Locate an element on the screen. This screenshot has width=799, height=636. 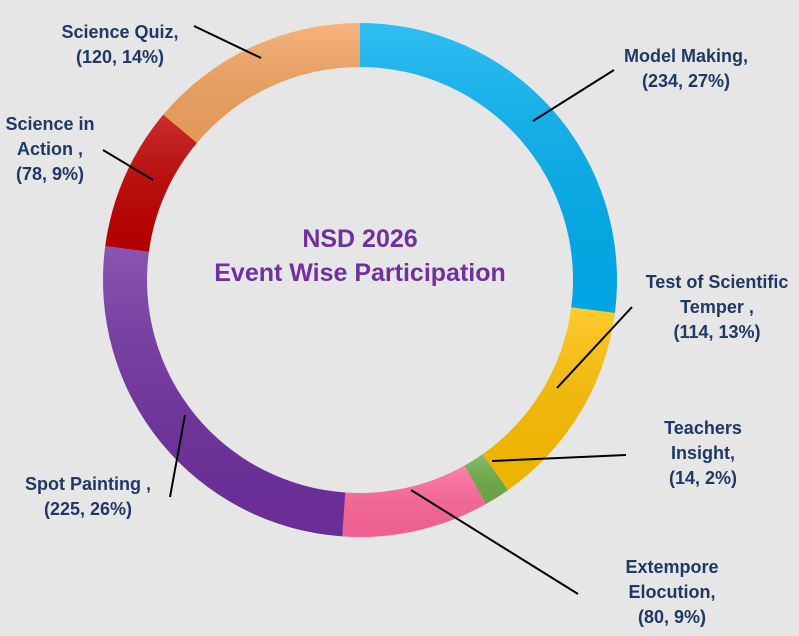
leader-line-extempore-elocution is located at coordinates (494, 542).